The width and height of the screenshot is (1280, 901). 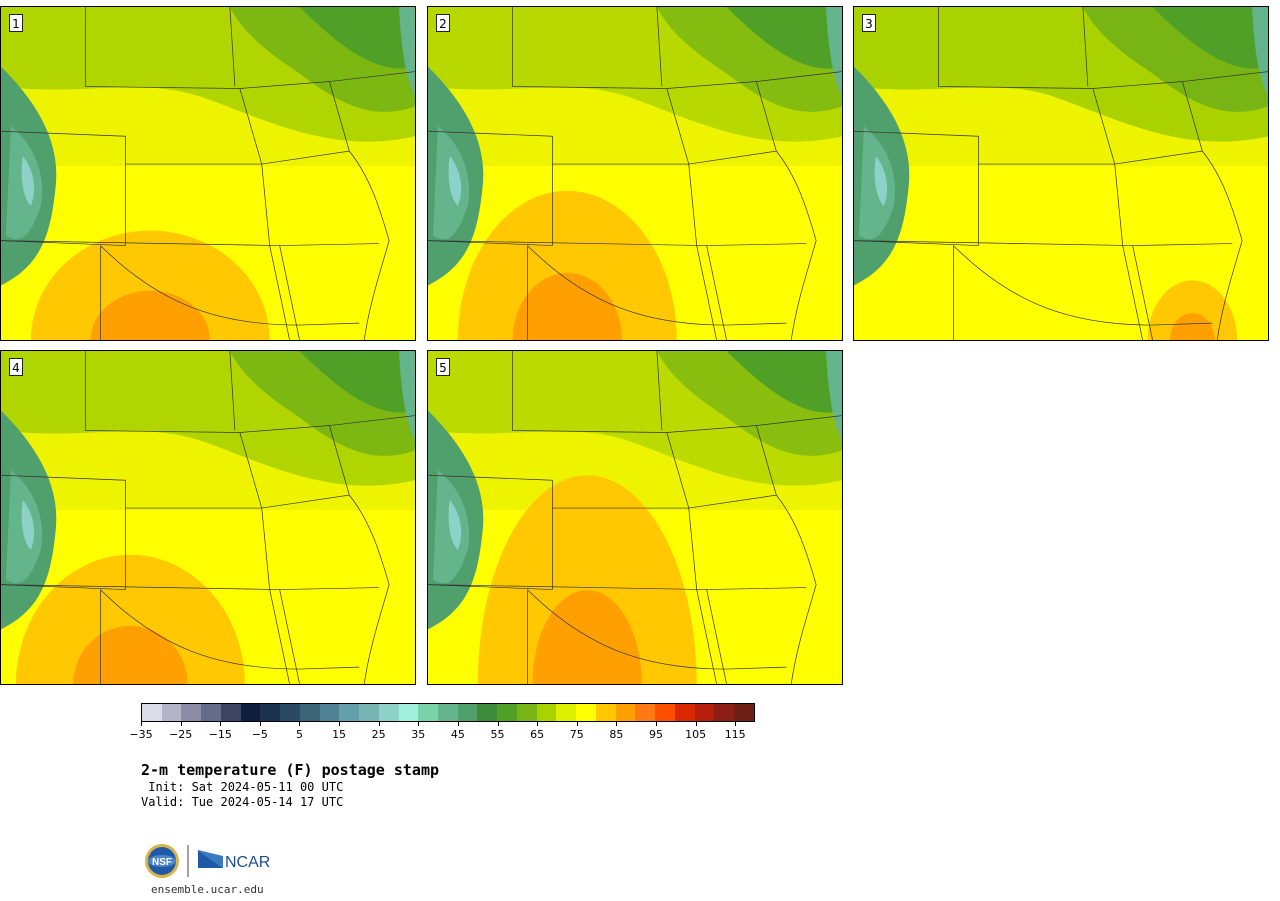 I want to click on svg-text: NCAR, so click(x=247, y=862).